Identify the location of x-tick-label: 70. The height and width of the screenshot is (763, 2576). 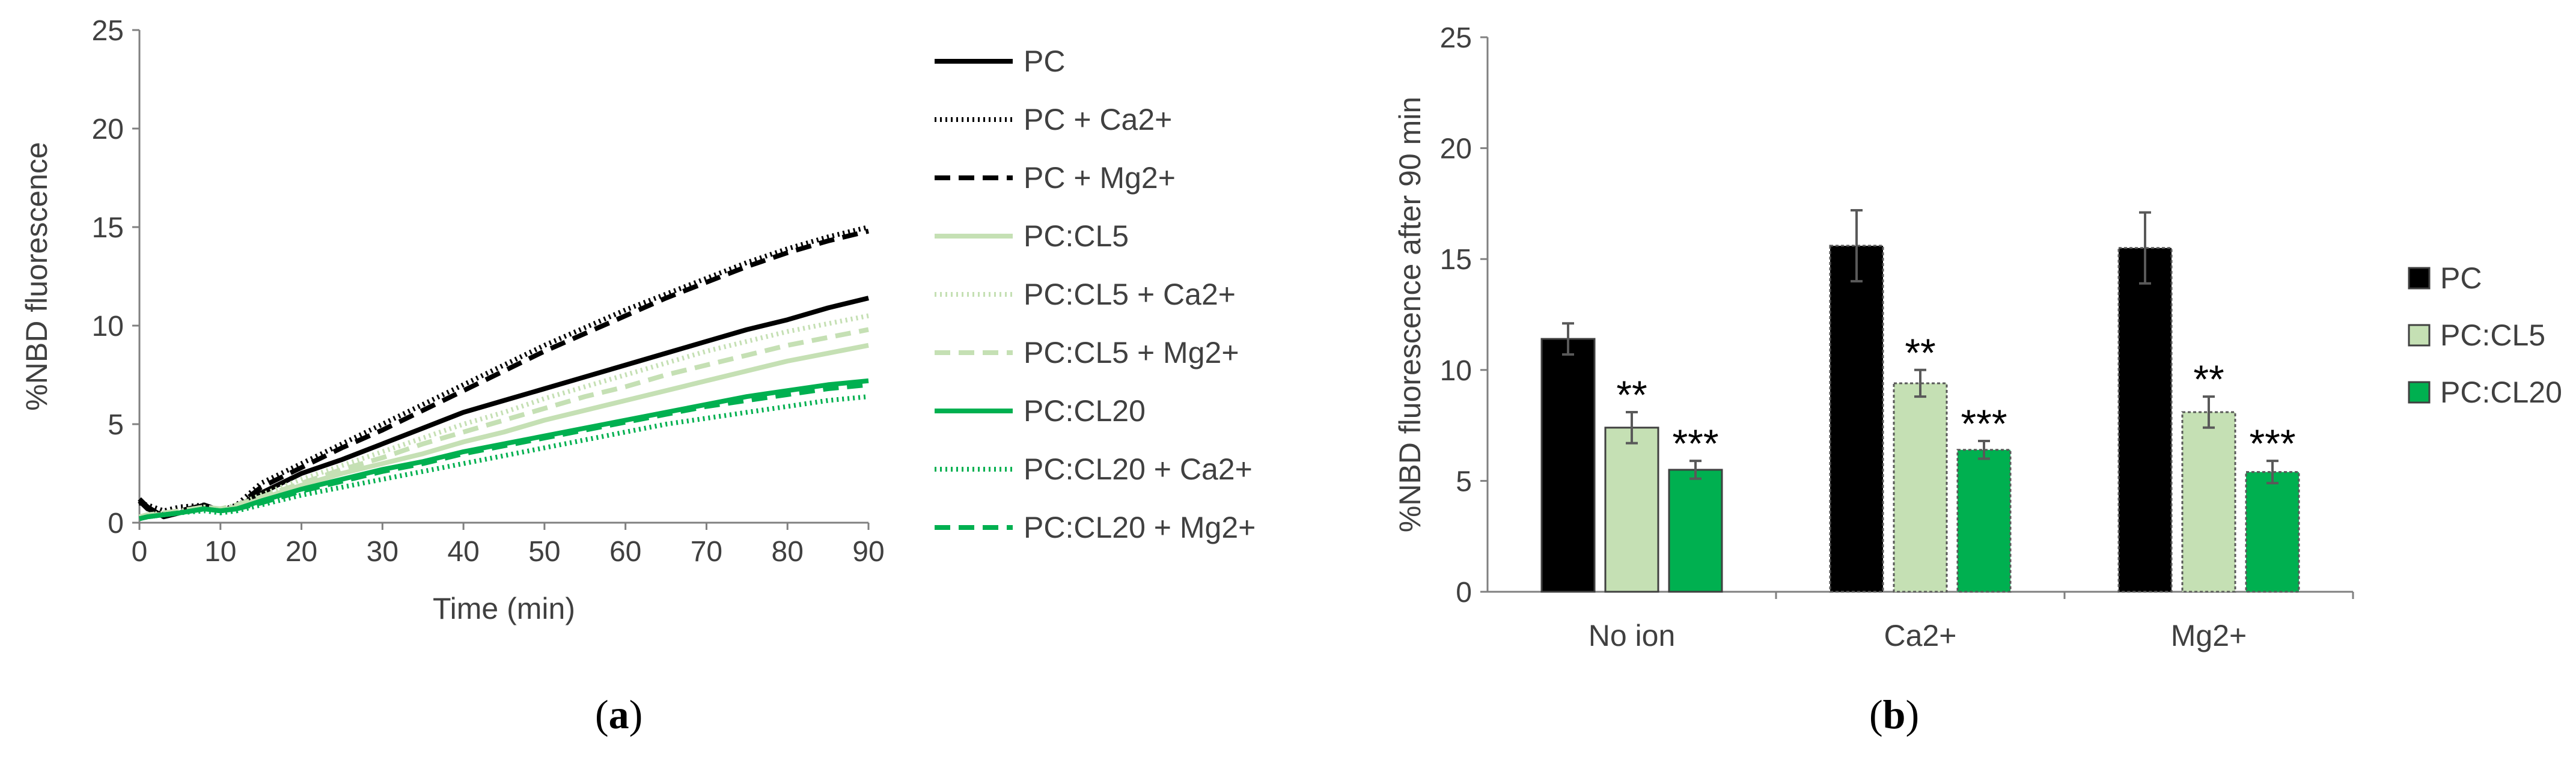
(706, 552).